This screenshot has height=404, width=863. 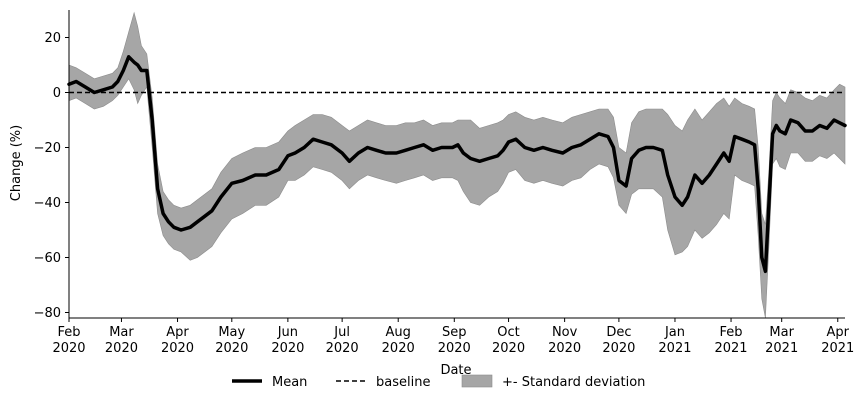 I want to click on x-tick-label: Feb 2021, so click(x=730, y=340).